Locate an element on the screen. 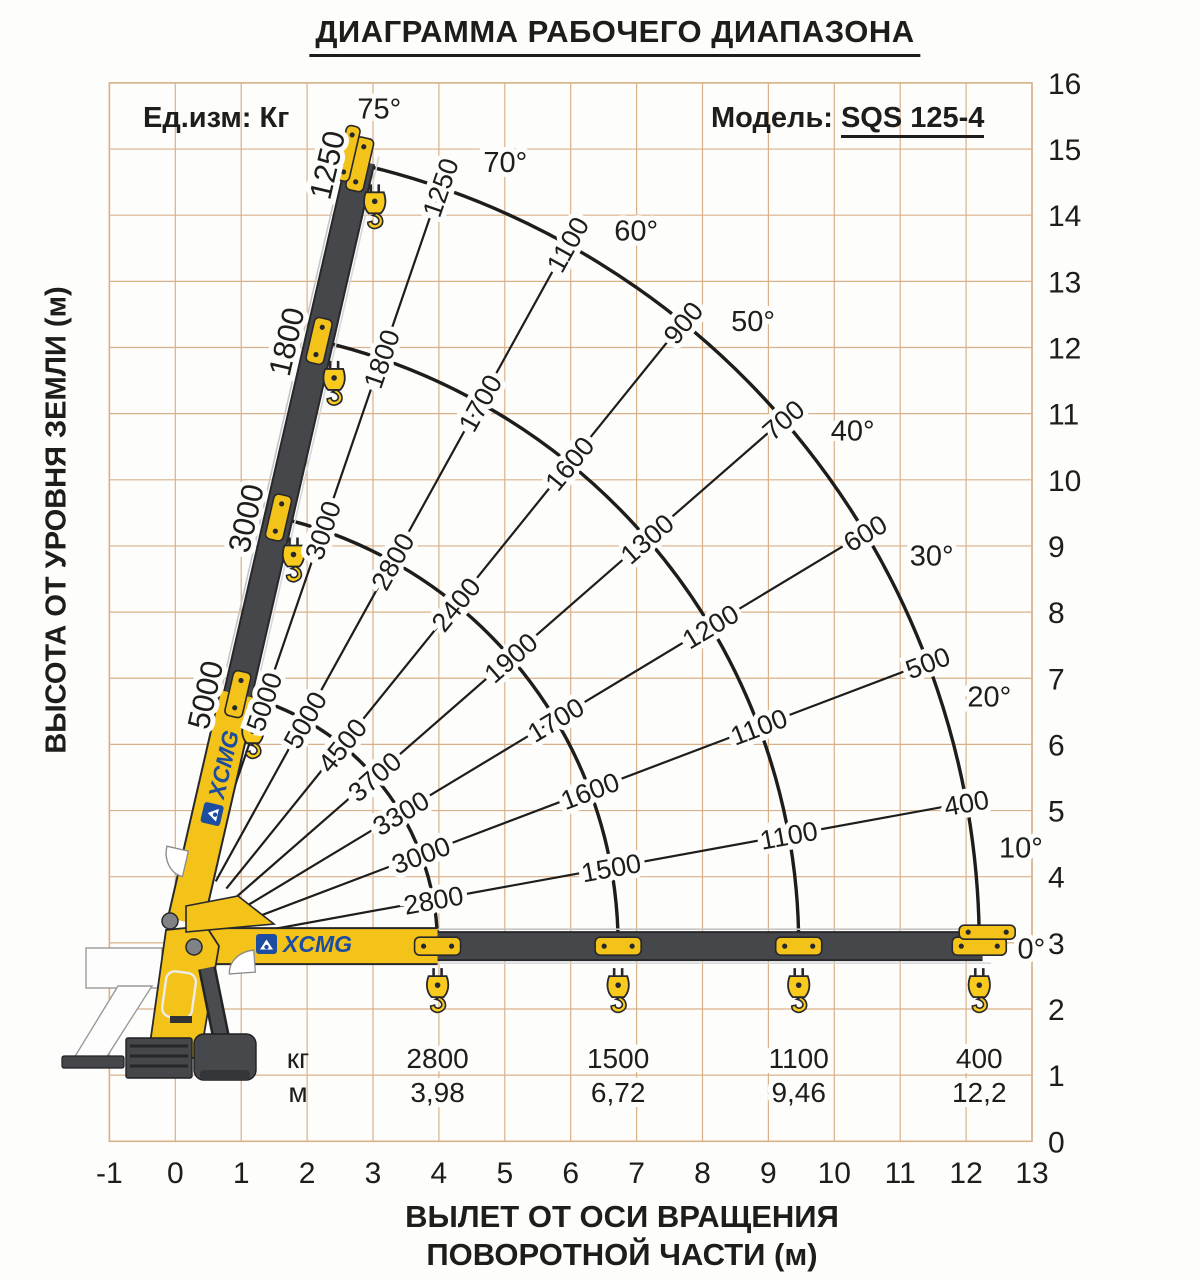 Image resolution: width=1200 pixels, height=1280 pixels. y-tick-label: 7 is located at coordinates (1056, 679).